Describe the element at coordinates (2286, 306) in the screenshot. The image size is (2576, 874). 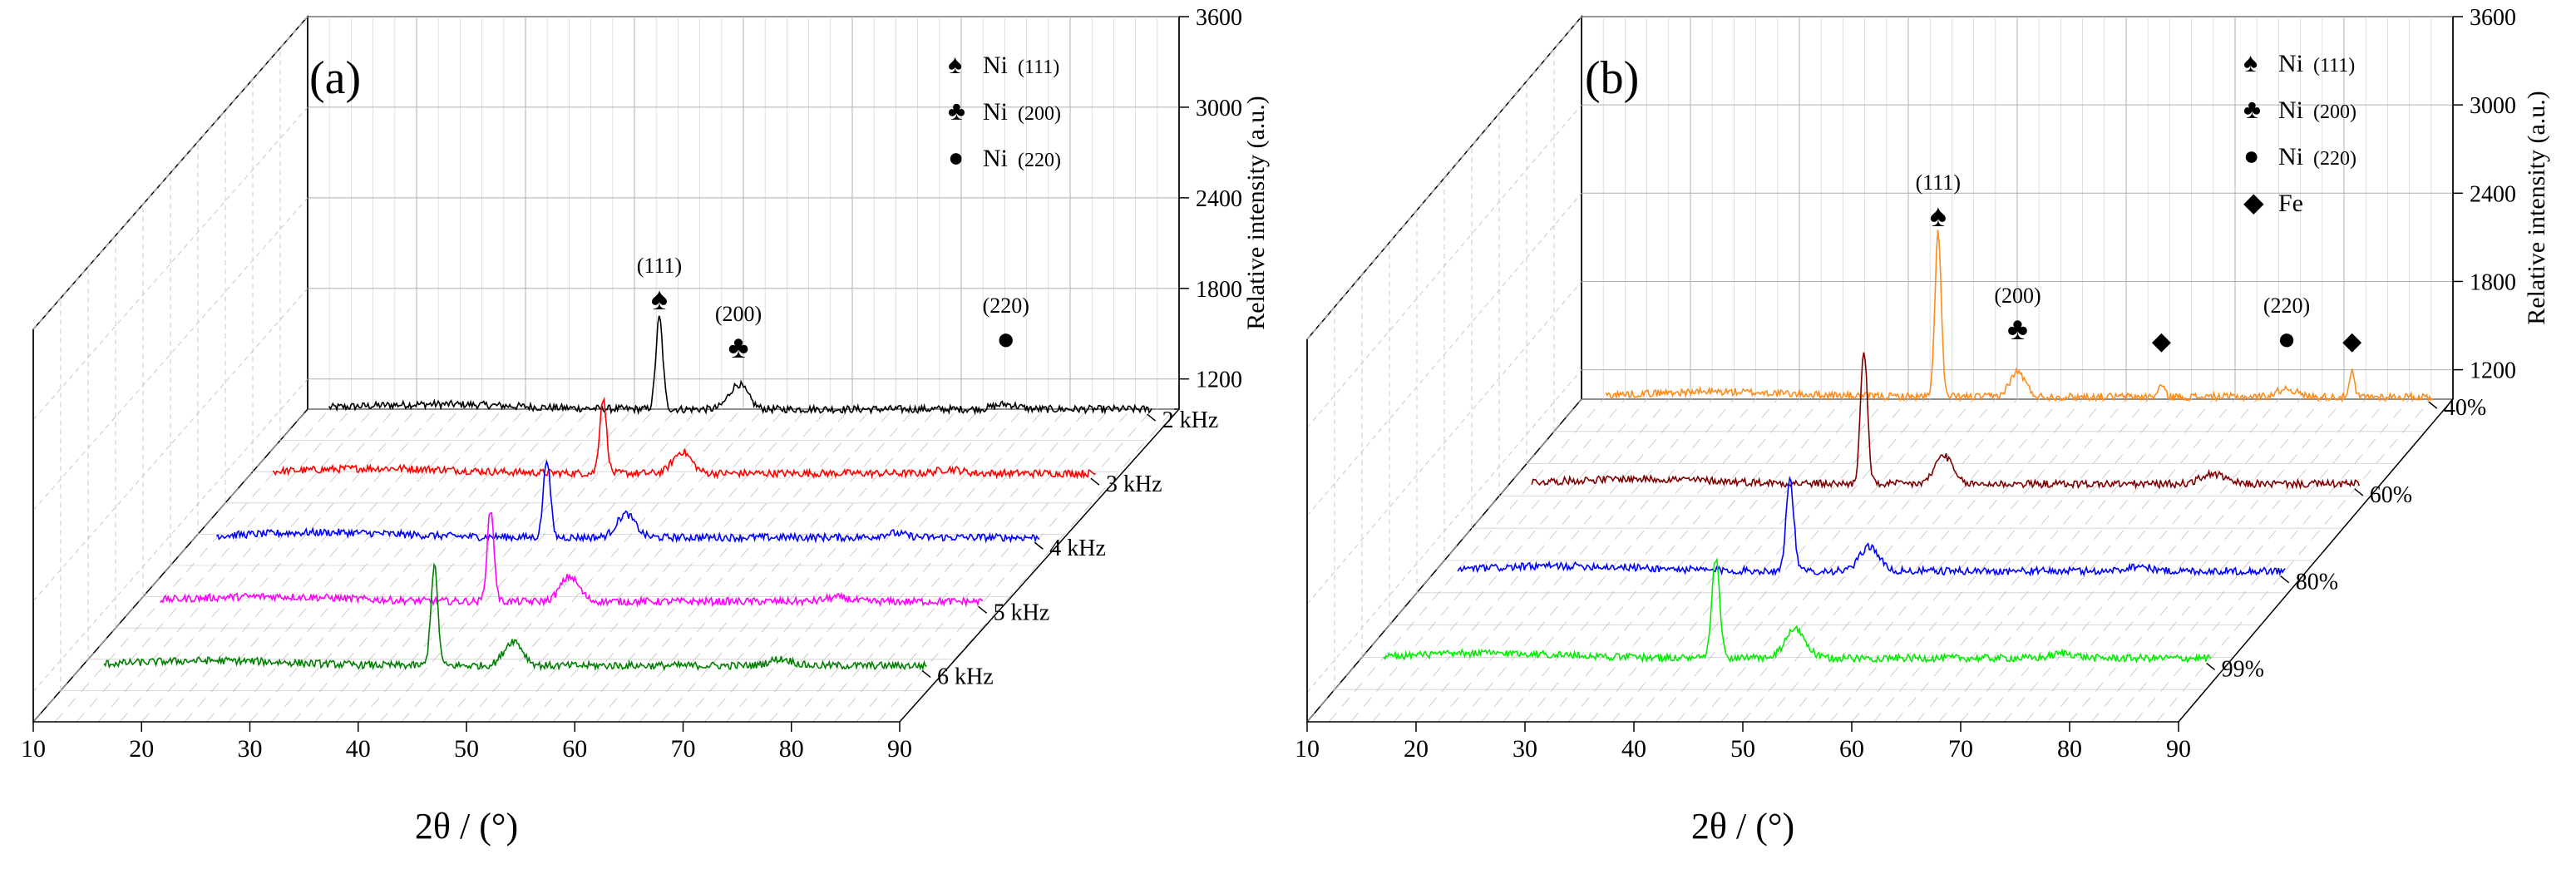
I see `peak-label: (220)` at that location.